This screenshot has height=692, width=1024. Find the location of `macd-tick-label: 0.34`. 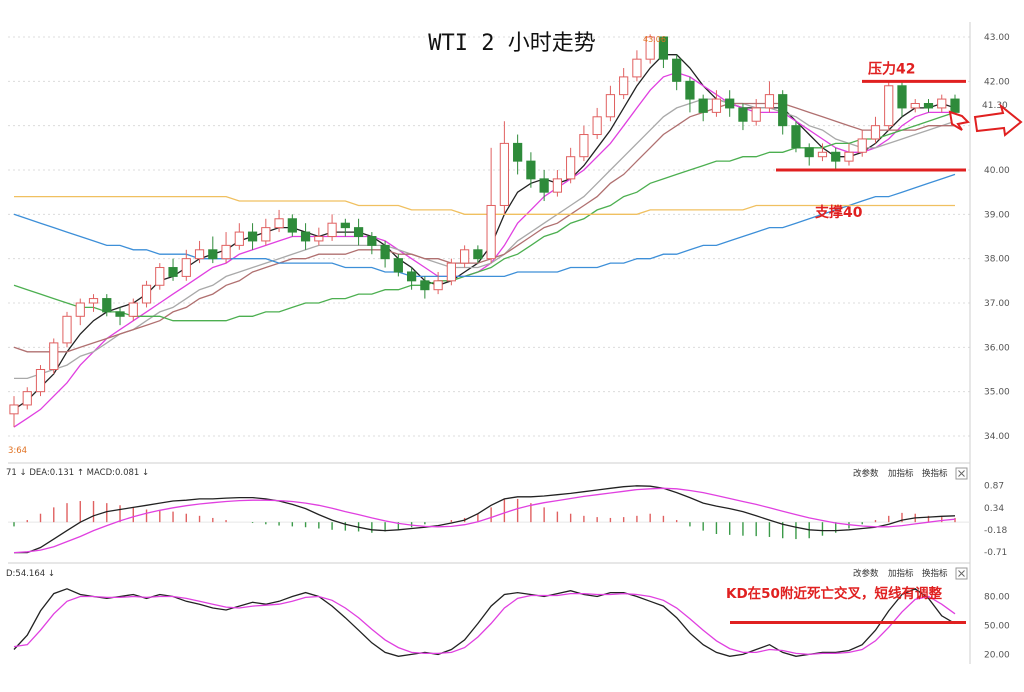

macd-tick-label: 0.34 is located at coordinates (994, 509).